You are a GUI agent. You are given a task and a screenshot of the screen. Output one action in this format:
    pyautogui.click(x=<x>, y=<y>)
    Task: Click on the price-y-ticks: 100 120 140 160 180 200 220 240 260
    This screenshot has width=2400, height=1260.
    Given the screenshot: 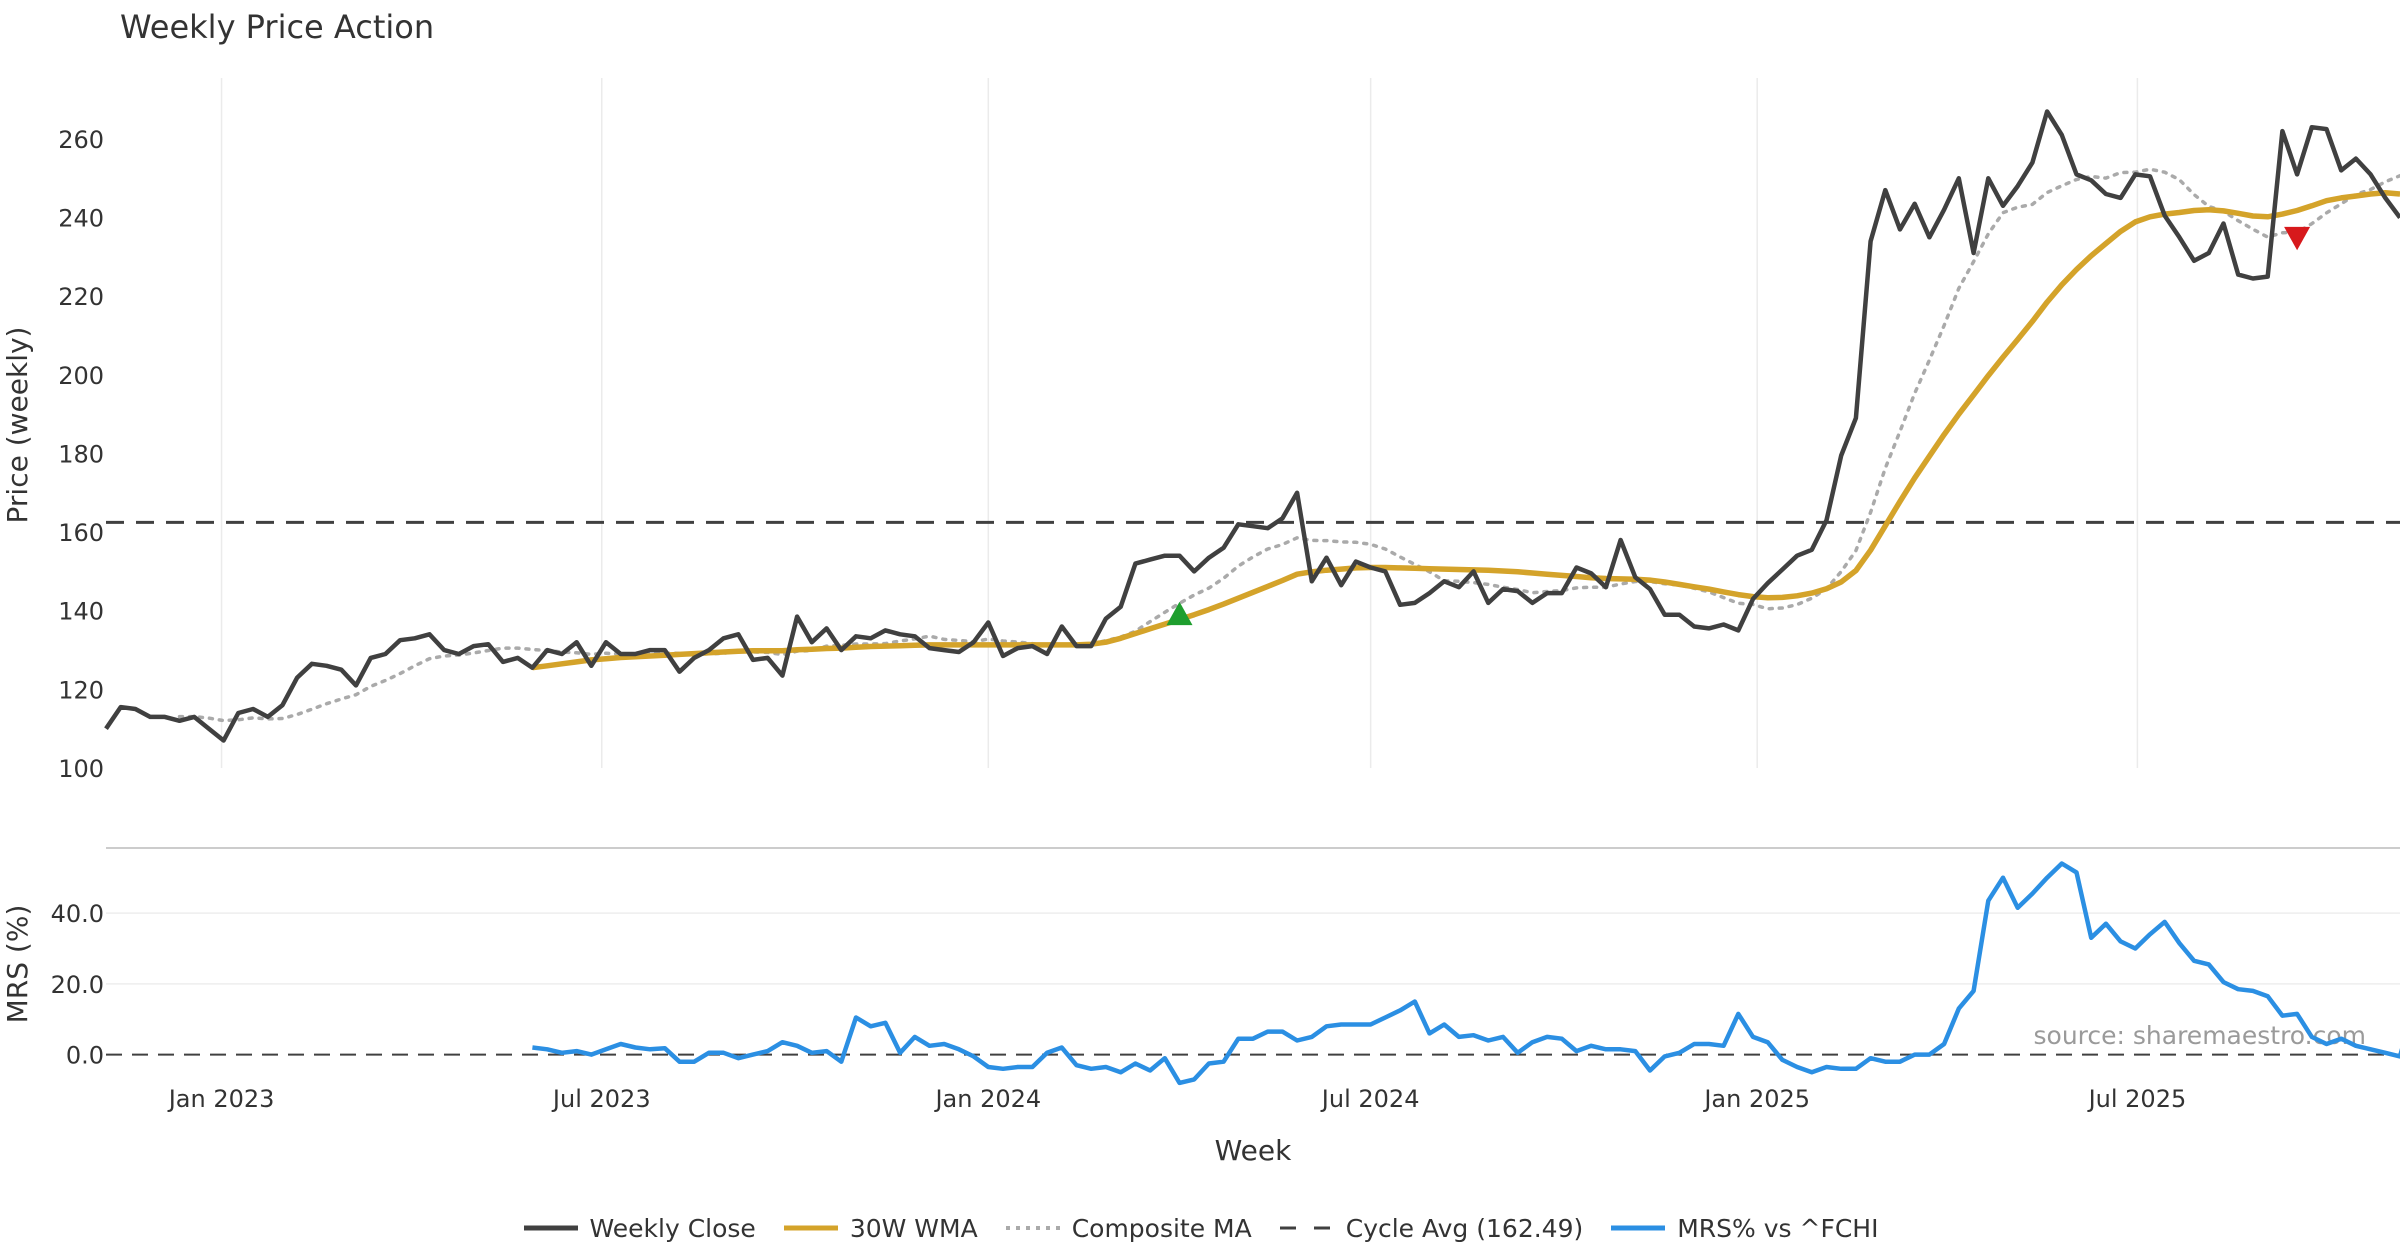 What is the action you would take?
    pyautogui.click(x=81, y=454)
    